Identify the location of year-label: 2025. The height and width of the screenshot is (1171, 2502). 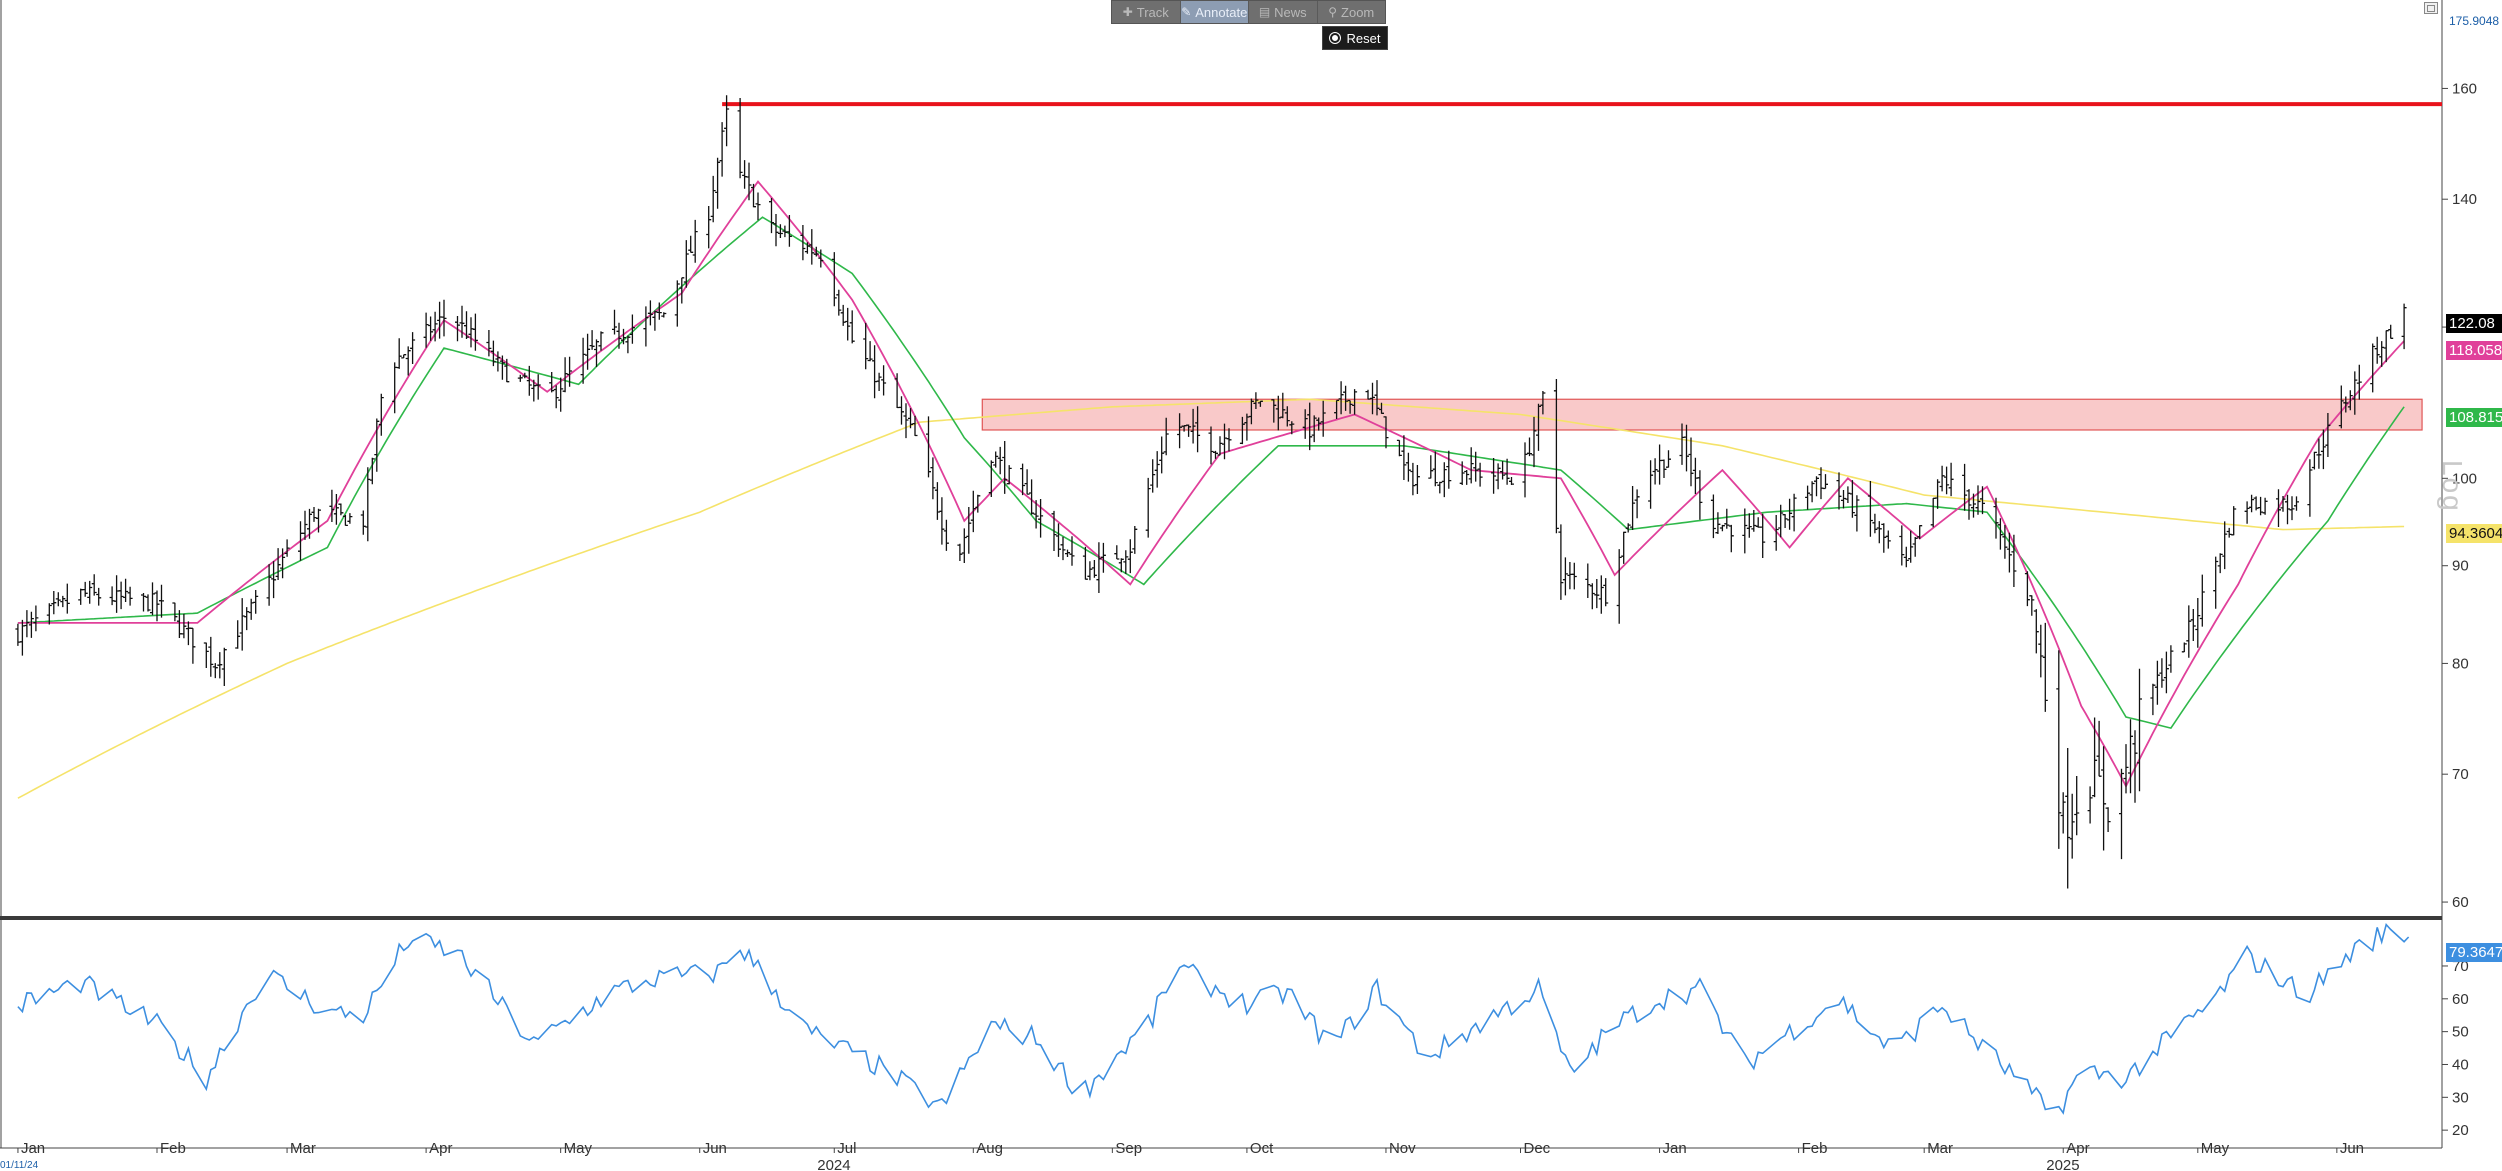
(2062, 1163).